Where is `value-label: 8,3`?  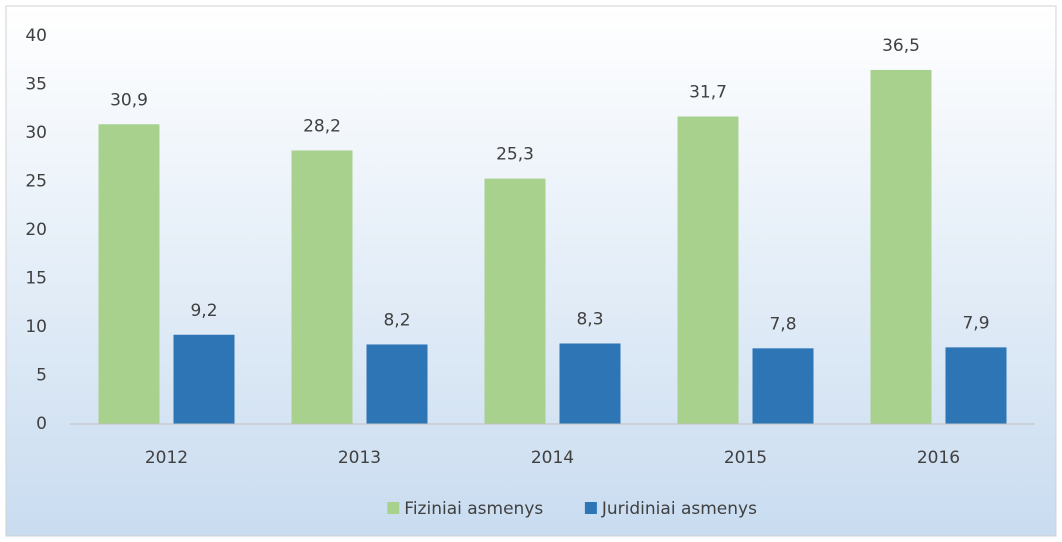
value-label: 8,3 is located at coordinates (589, 319).